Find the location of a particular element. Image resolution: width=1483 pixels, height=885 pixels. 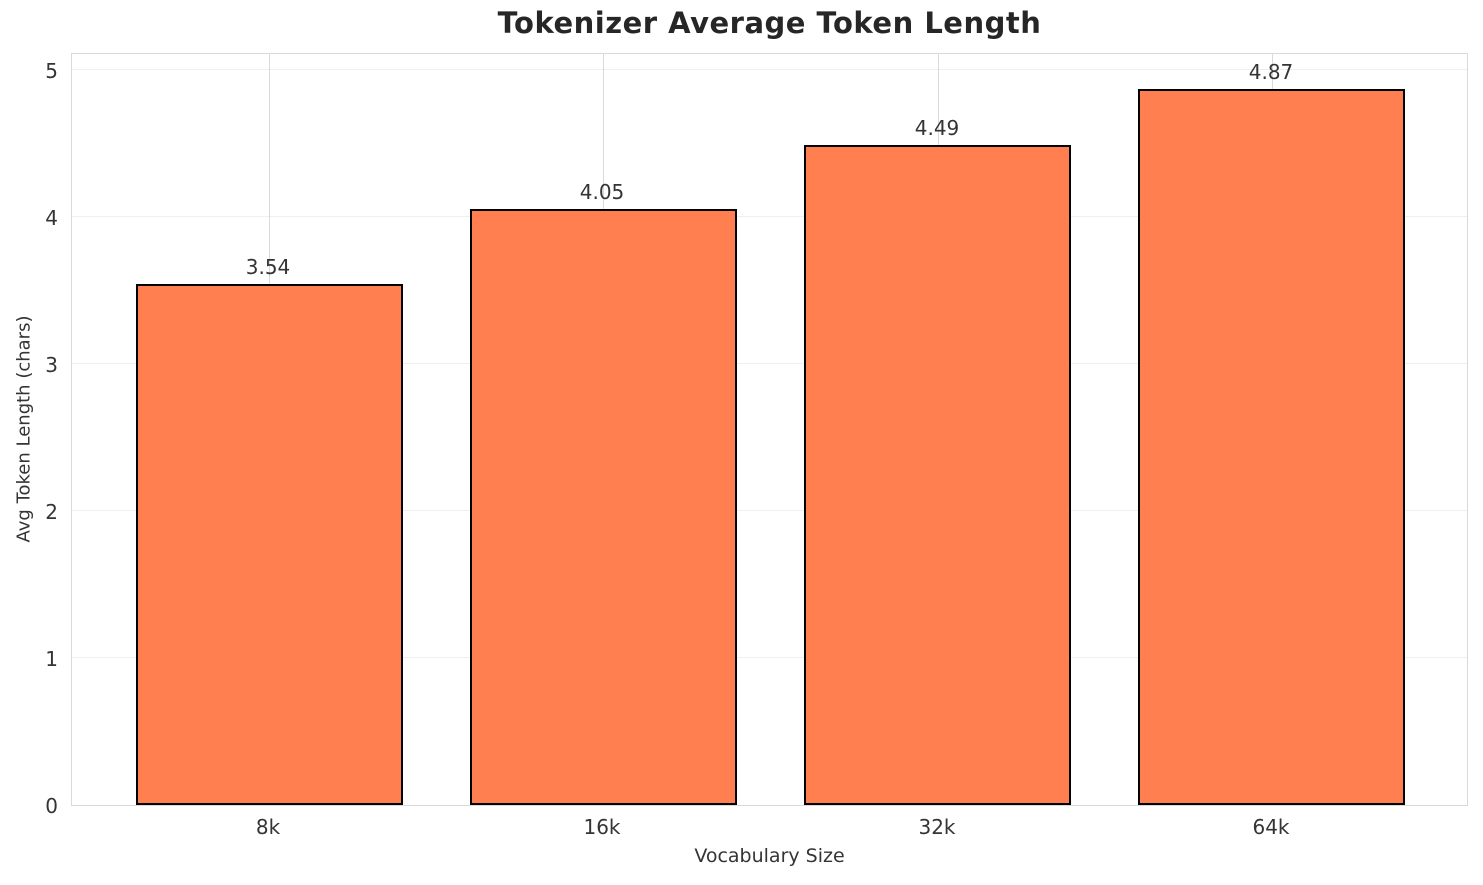

bar-8k is located at coordinates (269, 544).